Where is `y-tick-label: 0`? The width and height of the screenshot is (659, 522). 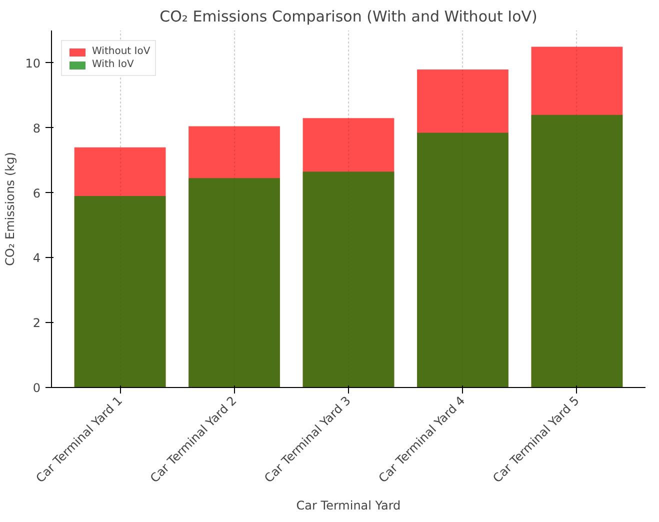
y-tick-label: 0 is located at coordinates (36, 388).